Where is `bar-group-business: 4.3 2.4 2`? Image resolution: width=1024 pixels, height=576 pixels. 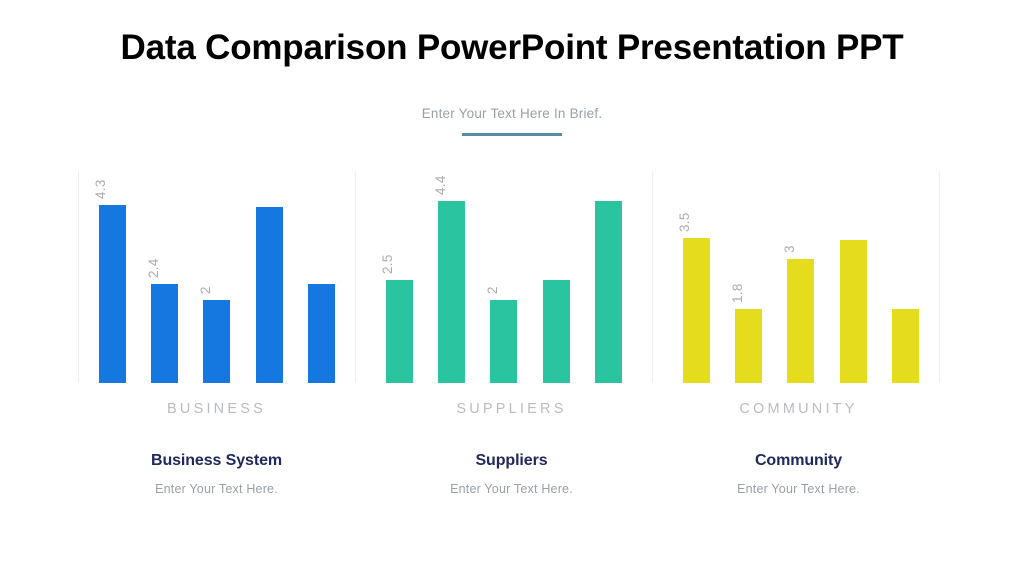 bar-group-business: 4.3 2.4 2 is located at coordinates (217, 277).